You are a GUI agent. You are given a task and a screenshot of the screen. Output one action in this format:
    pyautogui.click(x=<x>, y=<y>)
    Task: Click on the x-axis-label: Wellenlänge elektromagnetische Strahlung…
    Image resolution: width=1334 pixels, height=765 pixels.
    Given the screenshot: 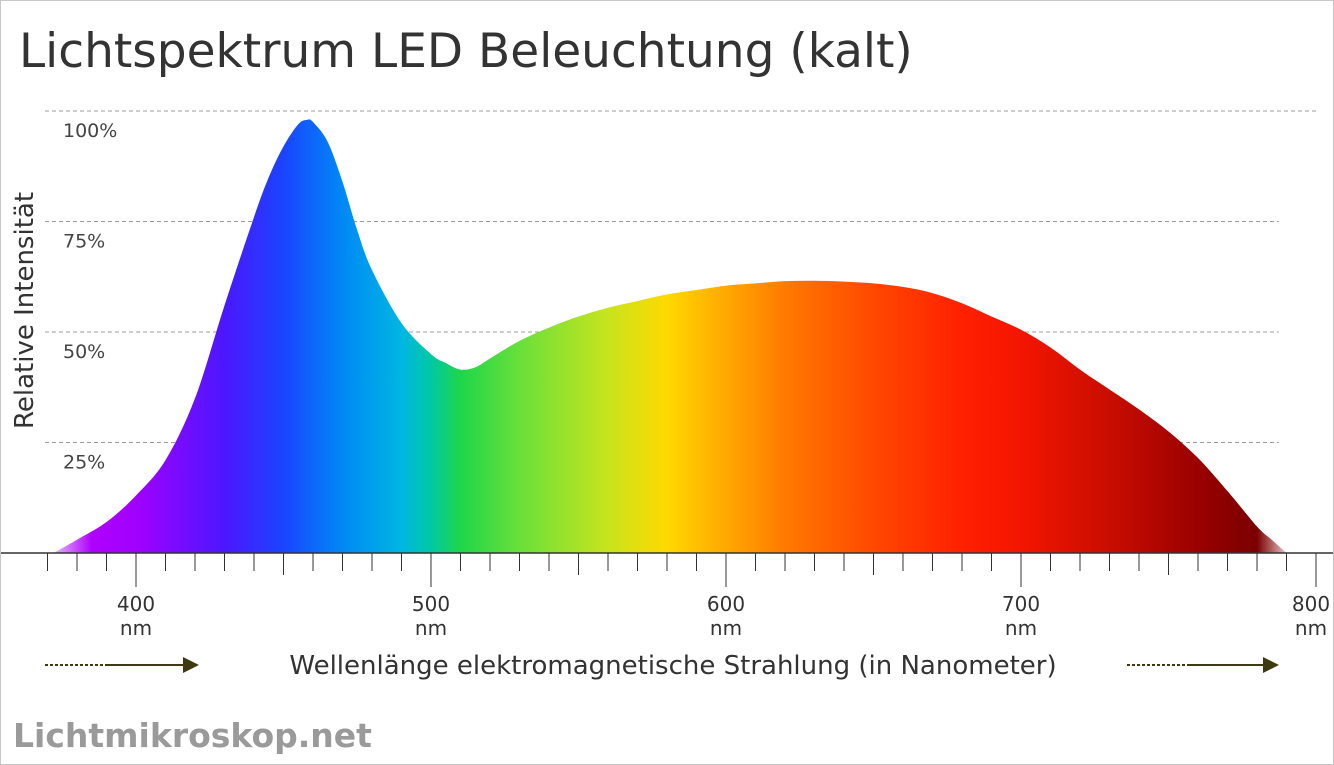 What is the action you would take?
    pyautogui.click(x=672, y=666)
    